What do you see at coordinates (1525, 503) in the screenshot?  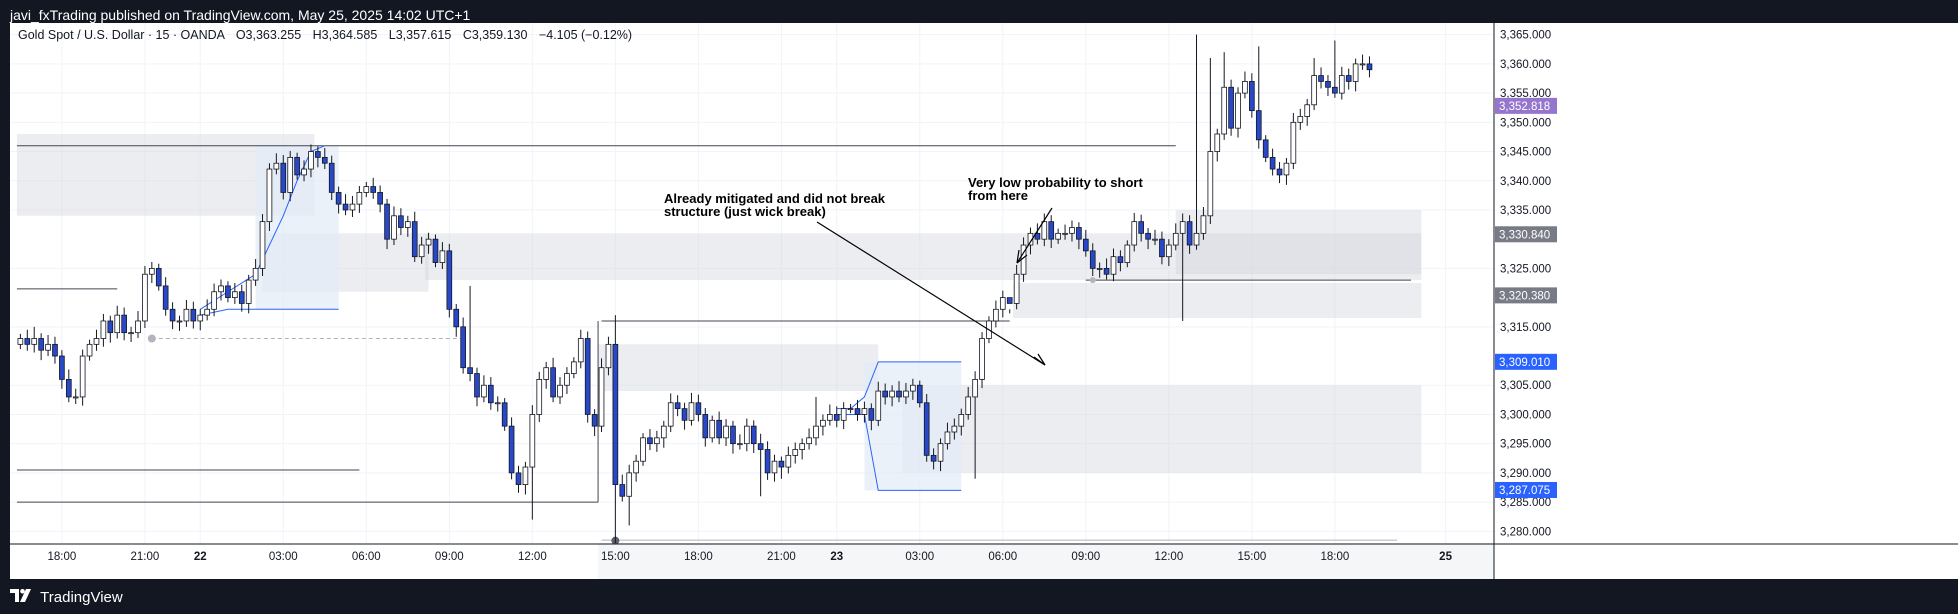 I see `price-tick-label: 3,285.000` at bounding box center [1525, 503].